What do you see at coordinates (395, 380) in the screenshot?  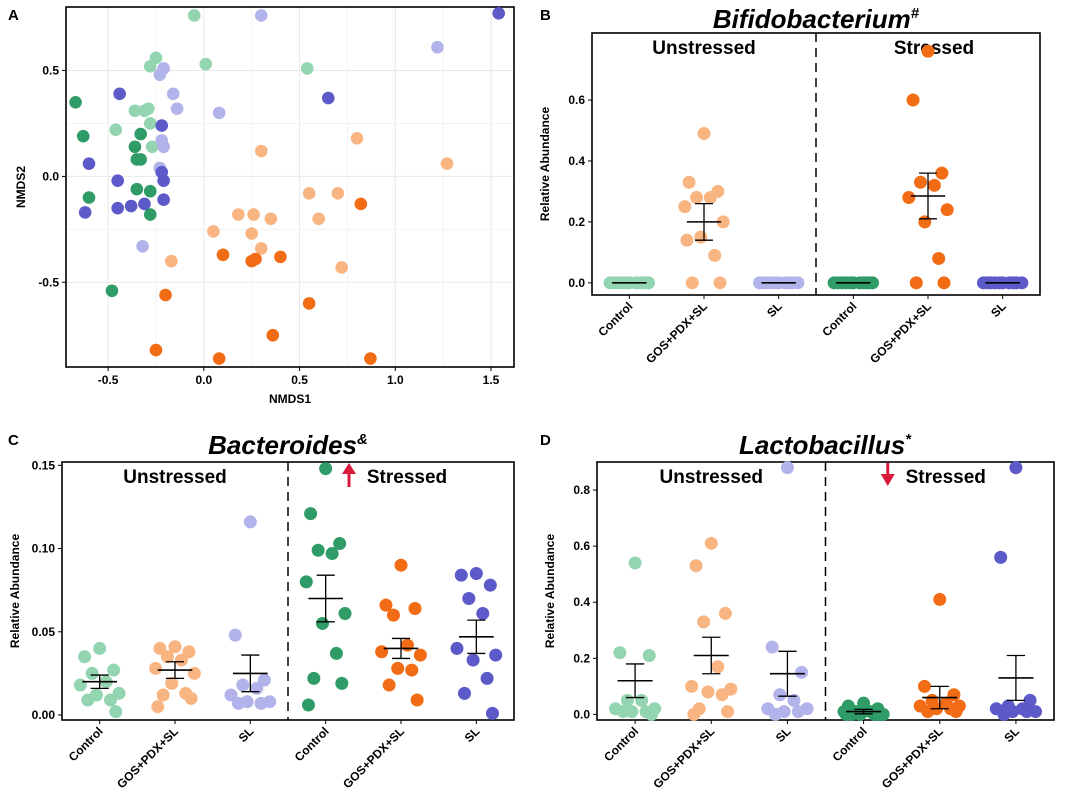 I see `x-tick-label: 1.0` at bounding box center [395, 380].